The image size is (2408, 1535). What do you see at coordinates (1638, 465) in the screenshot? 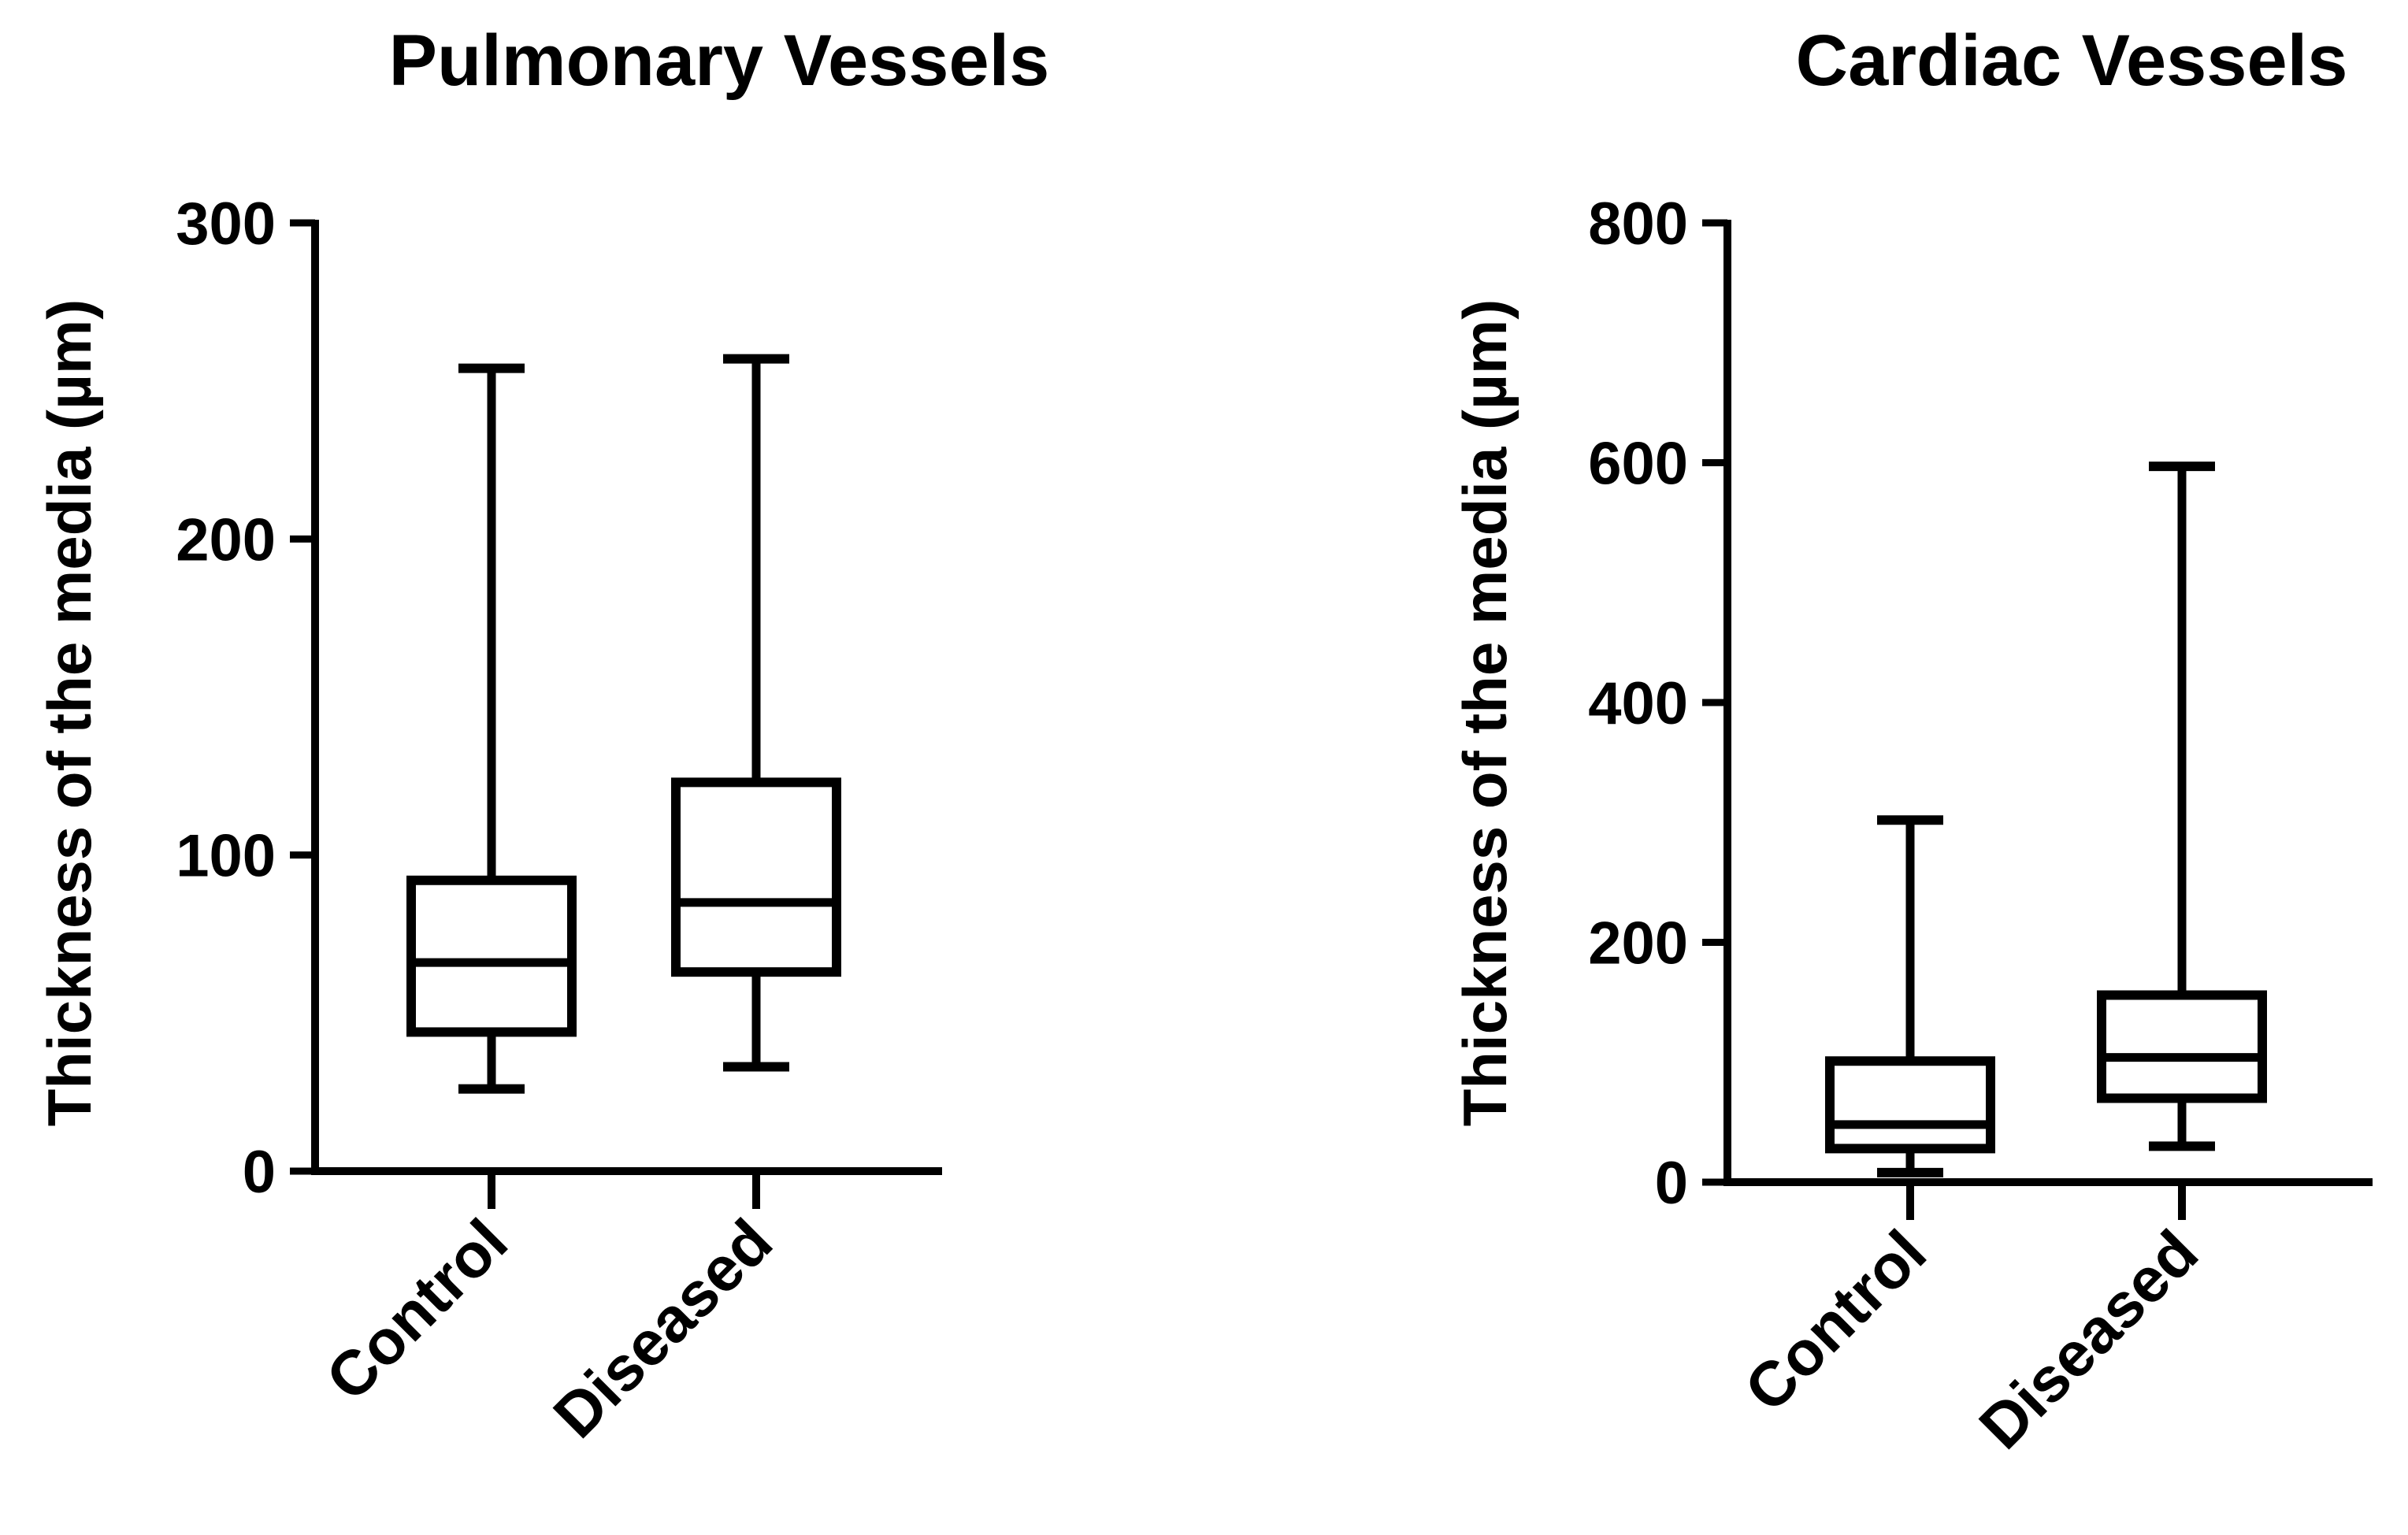
I see `y-tick-label: 600` at bounding box center [1638, 465].